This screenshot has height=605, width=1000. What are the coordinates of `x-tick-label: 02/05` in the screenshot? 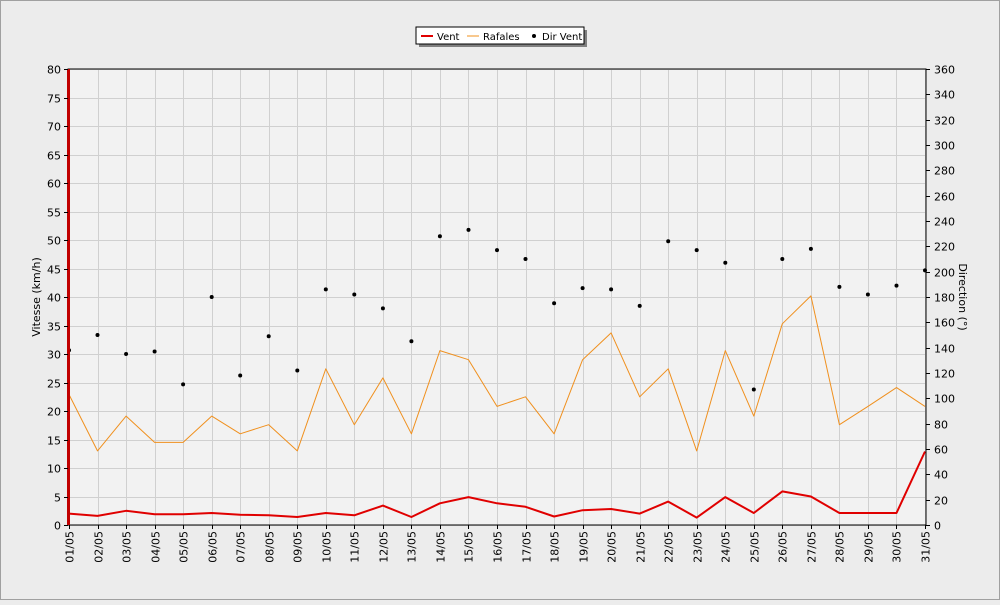 It's located at (99, 547).